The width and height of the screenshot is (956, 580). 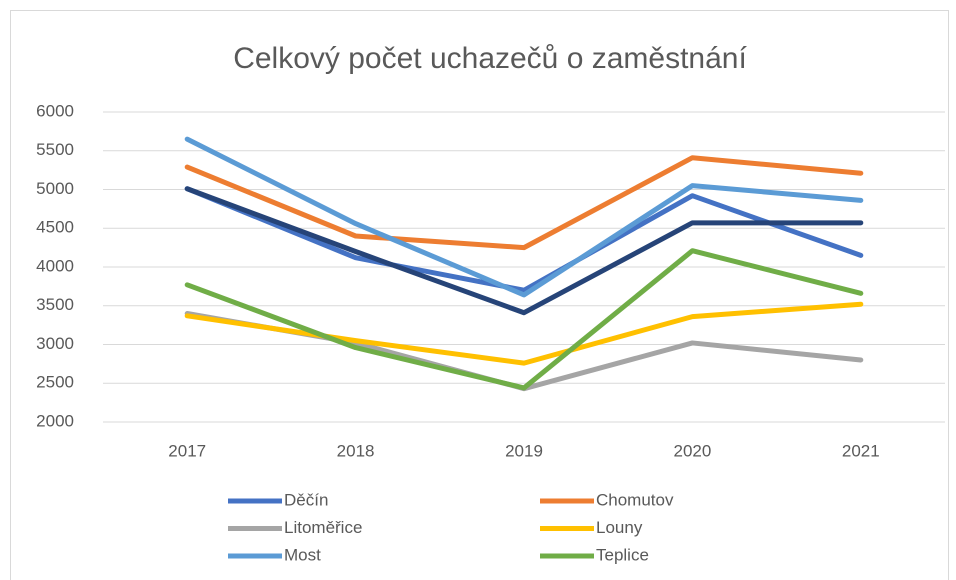 I want to click on y-tick-label: 2000, so click(x=55, y=420).